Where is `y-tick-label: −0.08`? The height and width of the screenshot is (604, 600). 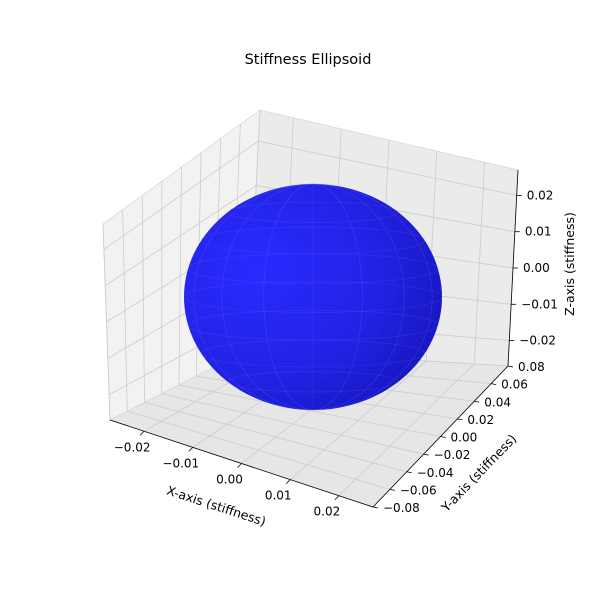 y-tick-label: −0.08 is located at coordinates (401, 508).